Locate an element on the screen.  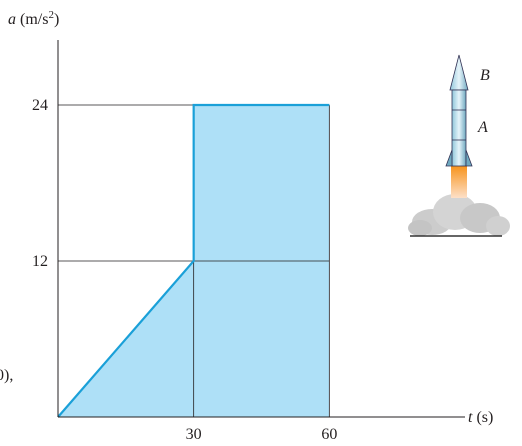
y-axis-label: a (m/s2) is located at coordinates (33, 18).